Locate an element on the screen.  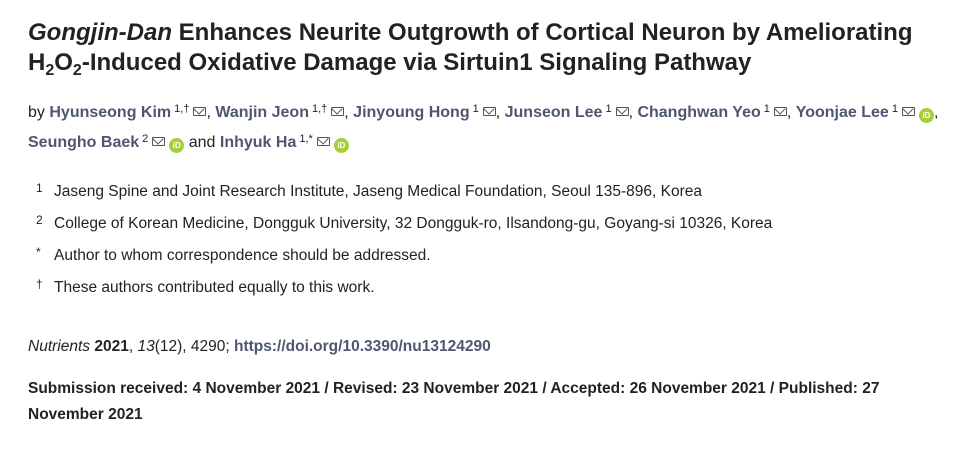
author-7: Seungho Baek 2 iD is located at coordinates (106, 143).